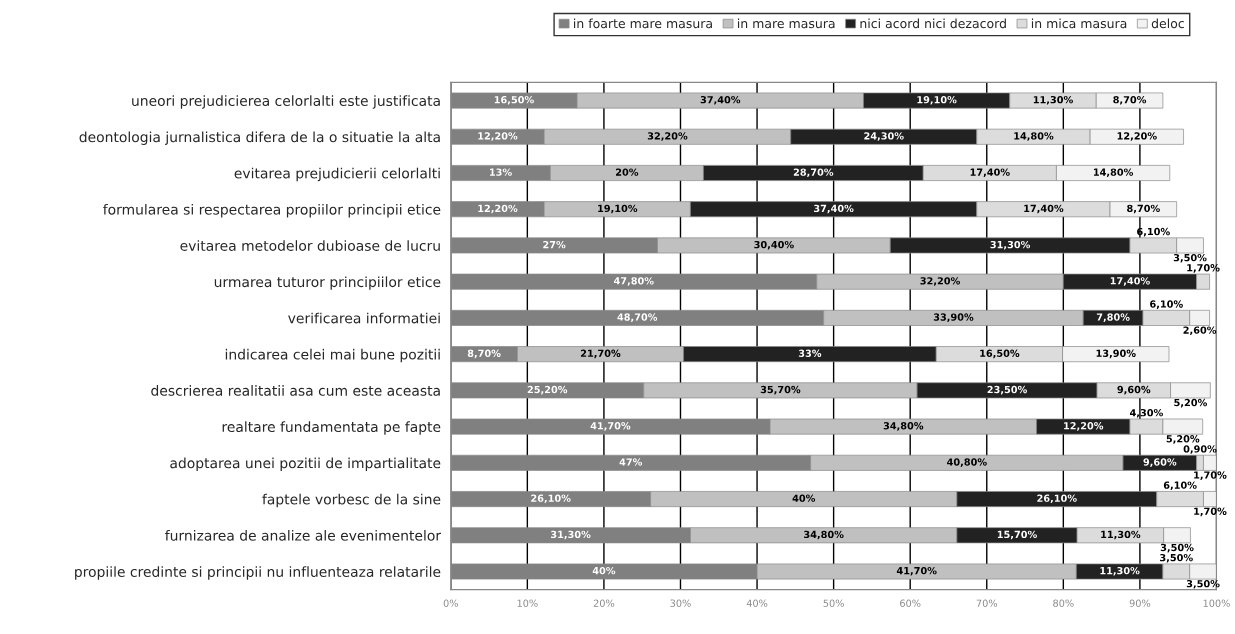  I want to click on x-tick-label: 10%, so click(527, 603).